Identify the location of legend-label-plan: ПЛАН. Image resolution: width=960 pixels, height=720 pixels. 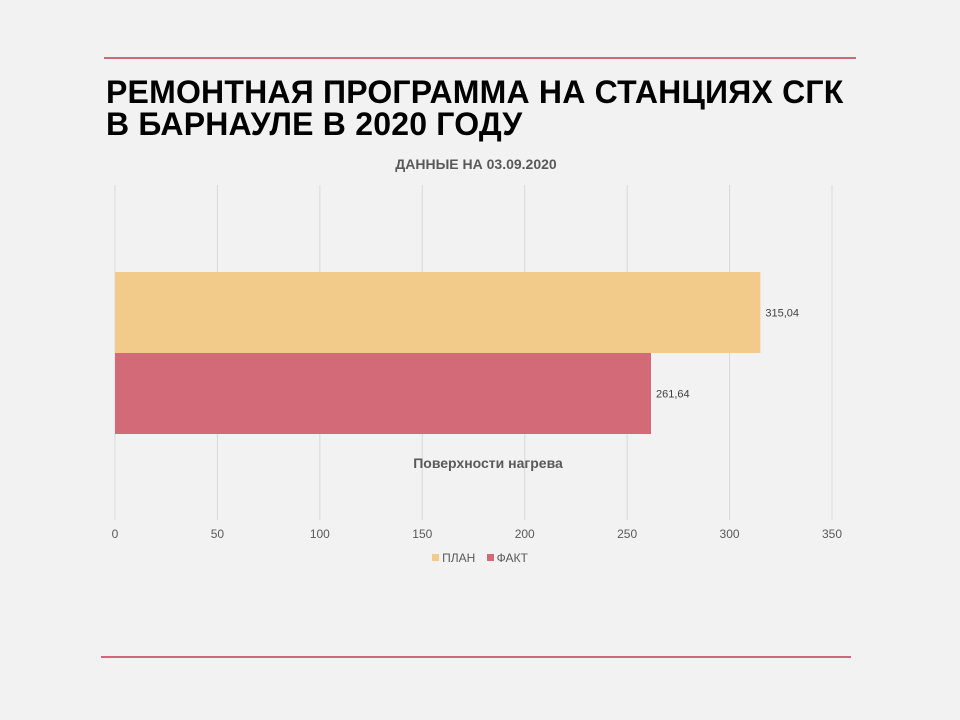
(459, 557).